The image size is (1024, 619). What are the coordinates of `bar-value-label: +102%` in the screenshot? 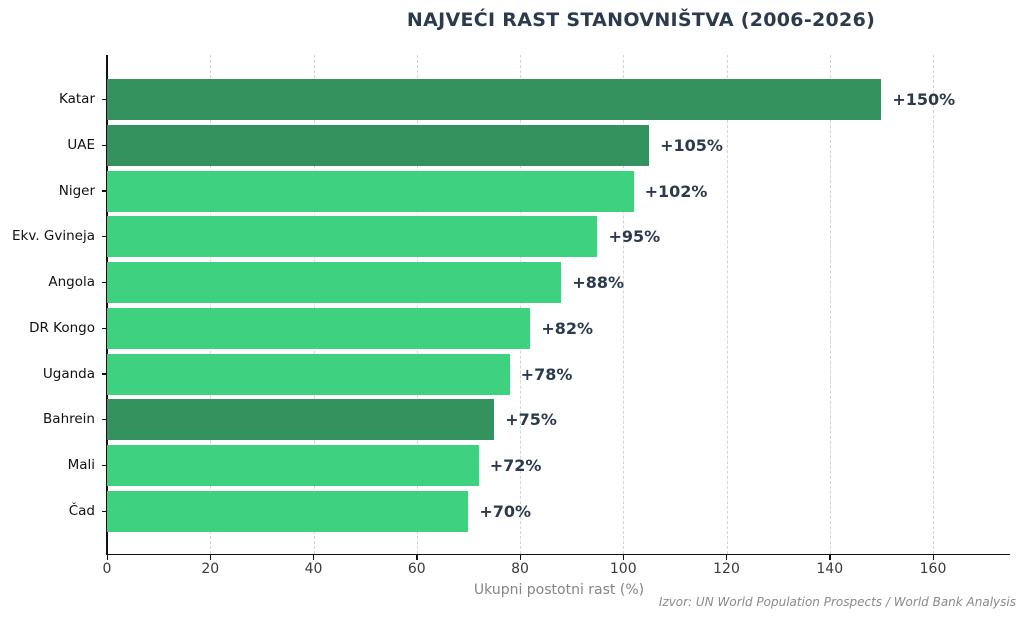 It's located at (676, 191).